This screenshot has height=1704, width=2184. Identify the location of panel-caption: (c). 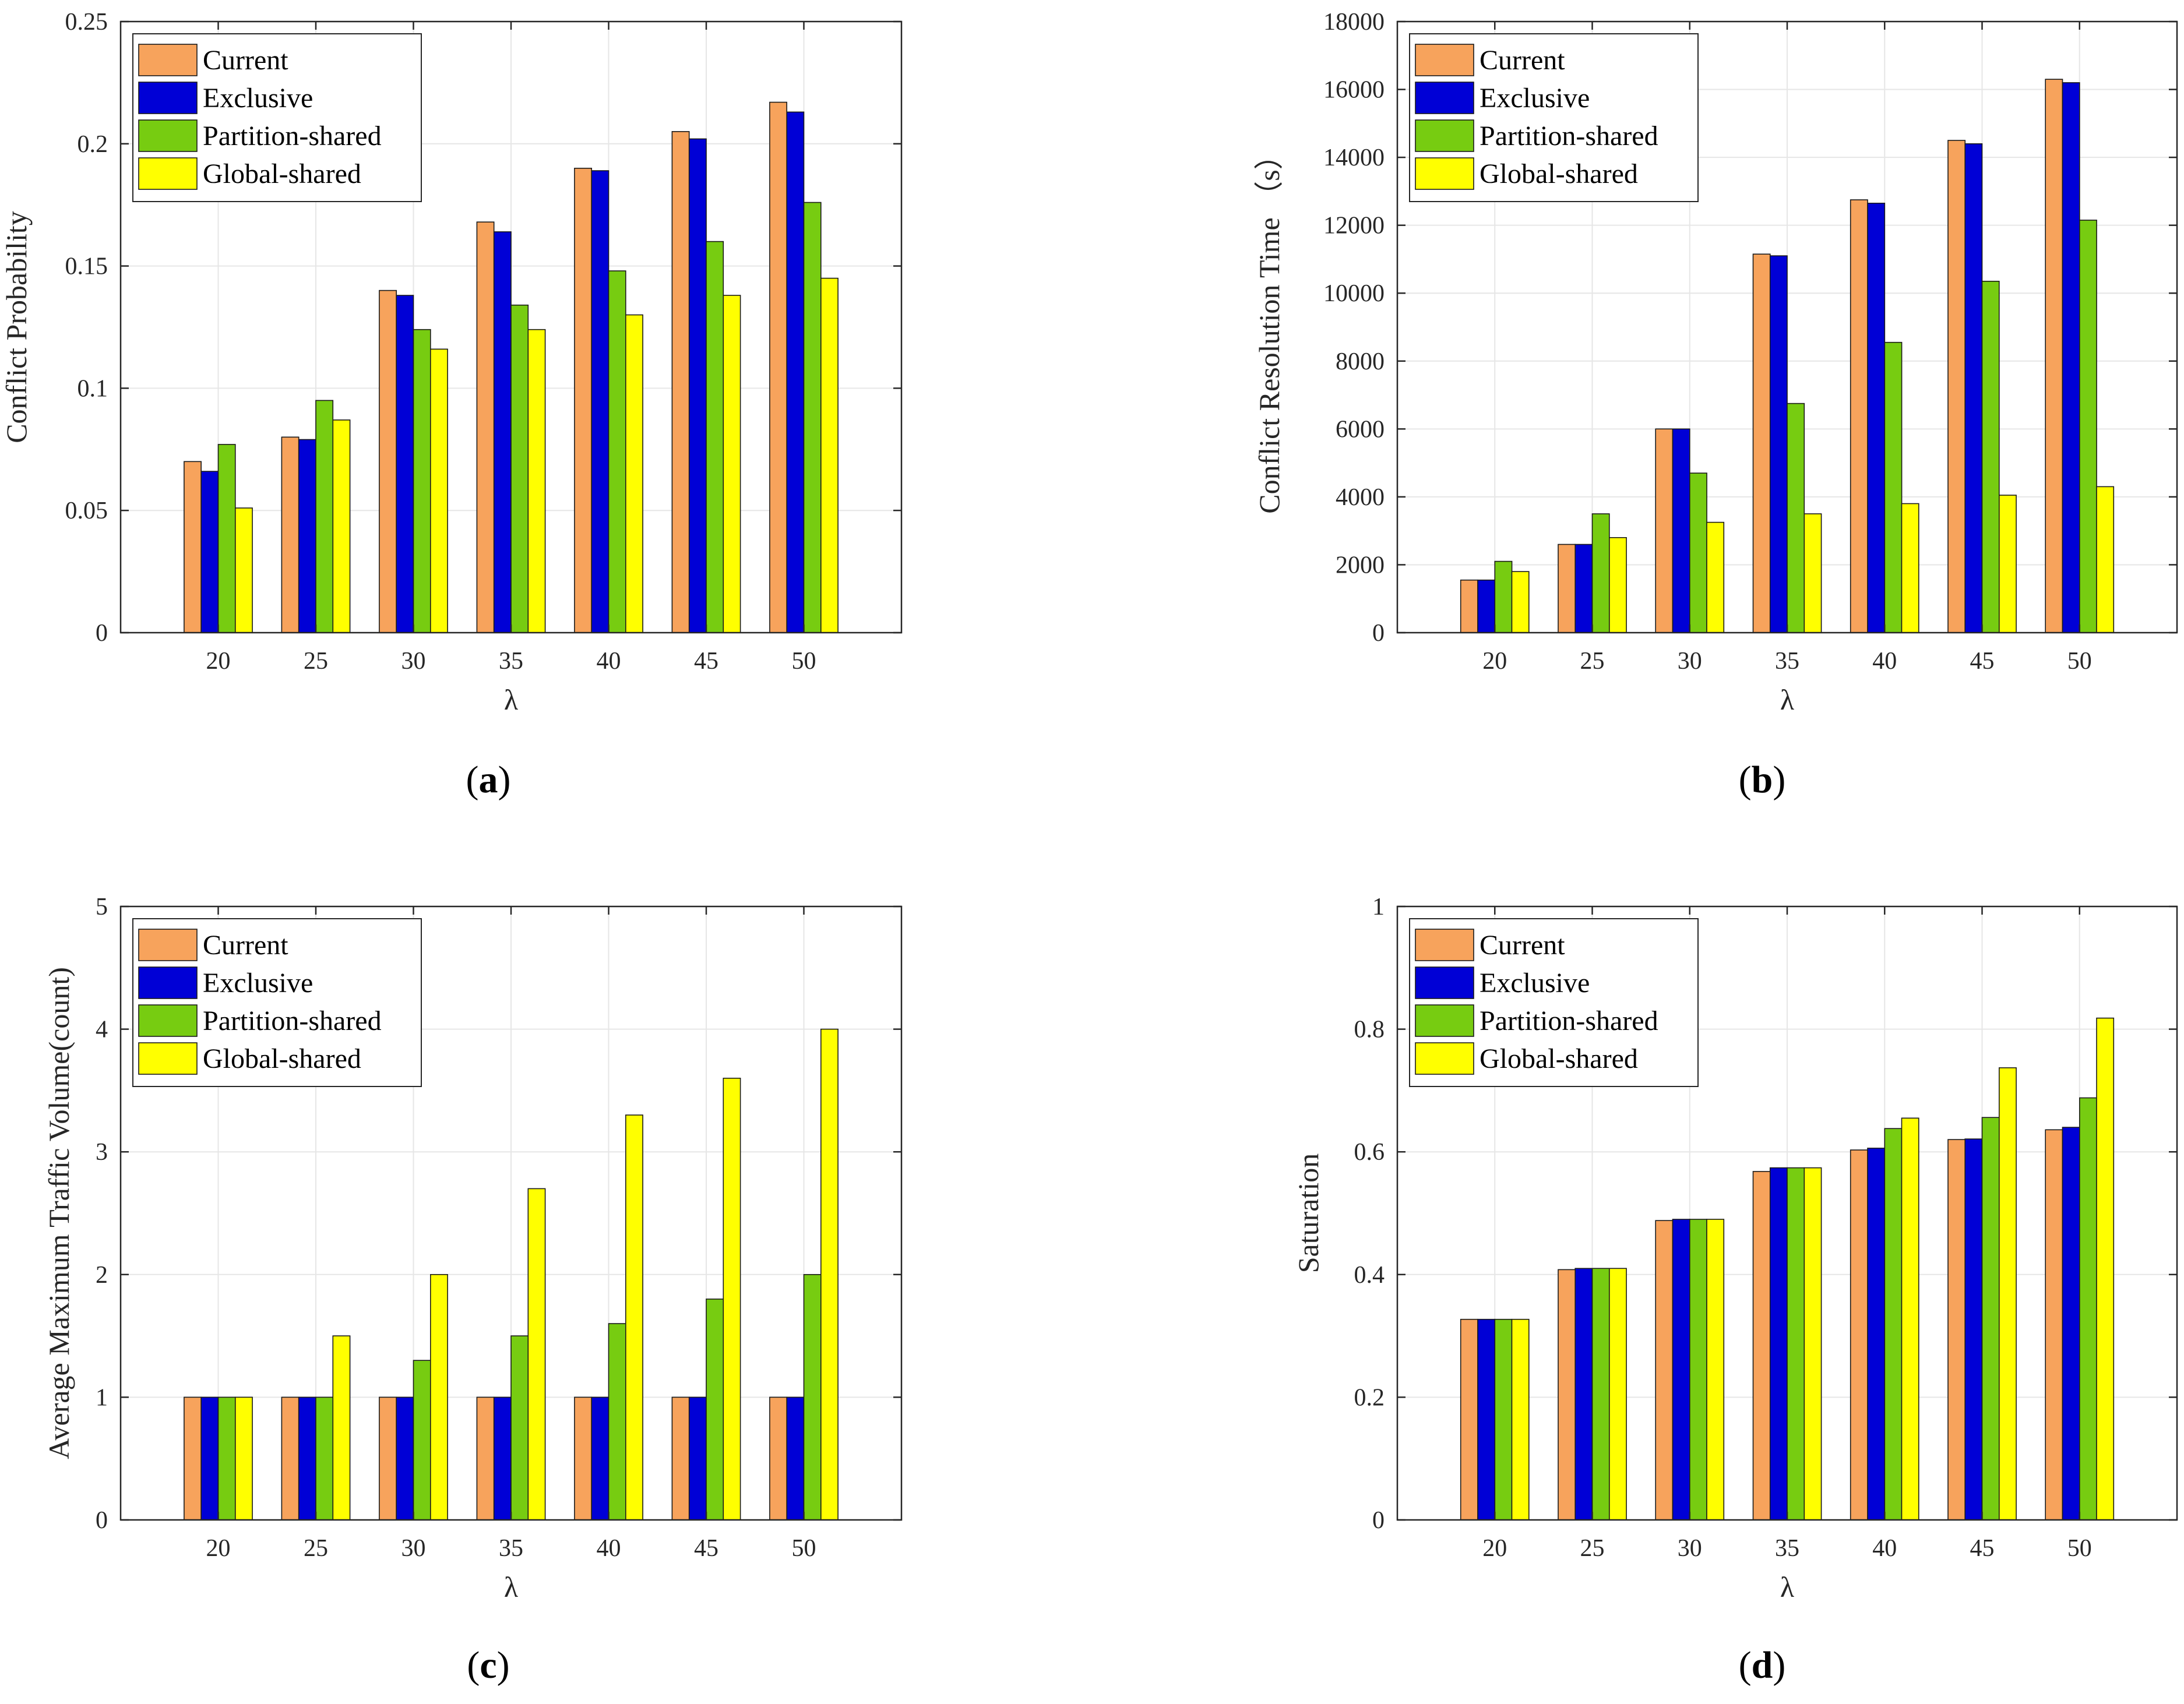
(488, 1665).